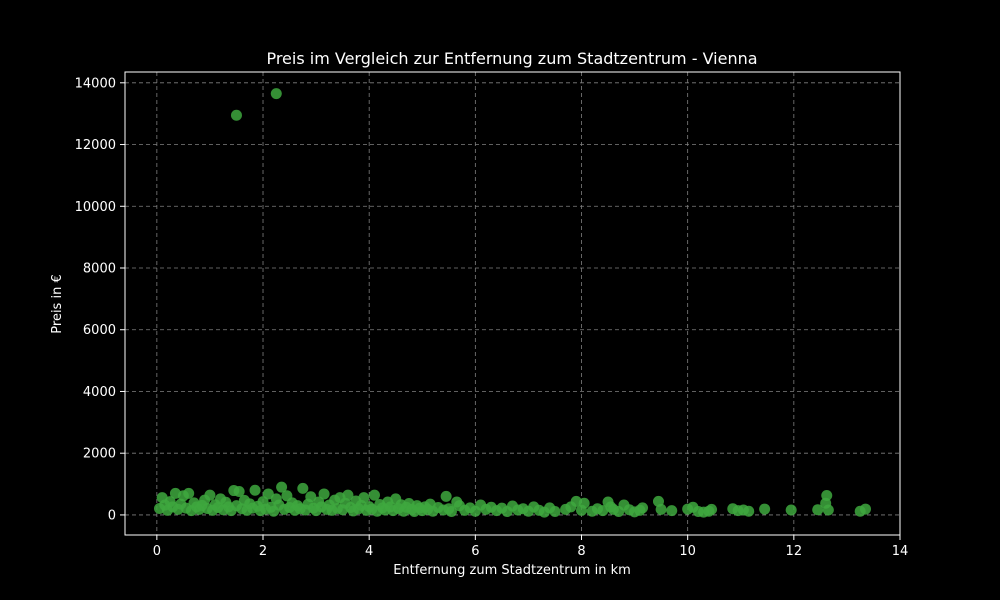  I want to click on x-tick-label: 6, so click(475, 551).